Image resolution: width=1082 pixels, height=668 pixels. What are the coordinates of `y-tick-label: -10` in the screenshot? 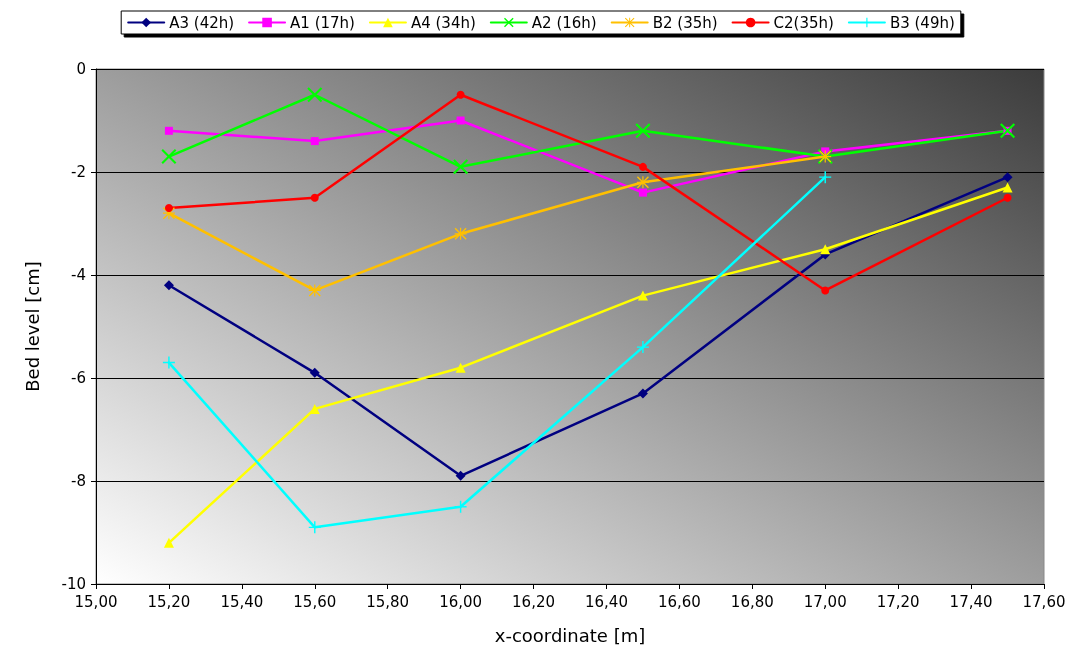 It's located at (73, 584).